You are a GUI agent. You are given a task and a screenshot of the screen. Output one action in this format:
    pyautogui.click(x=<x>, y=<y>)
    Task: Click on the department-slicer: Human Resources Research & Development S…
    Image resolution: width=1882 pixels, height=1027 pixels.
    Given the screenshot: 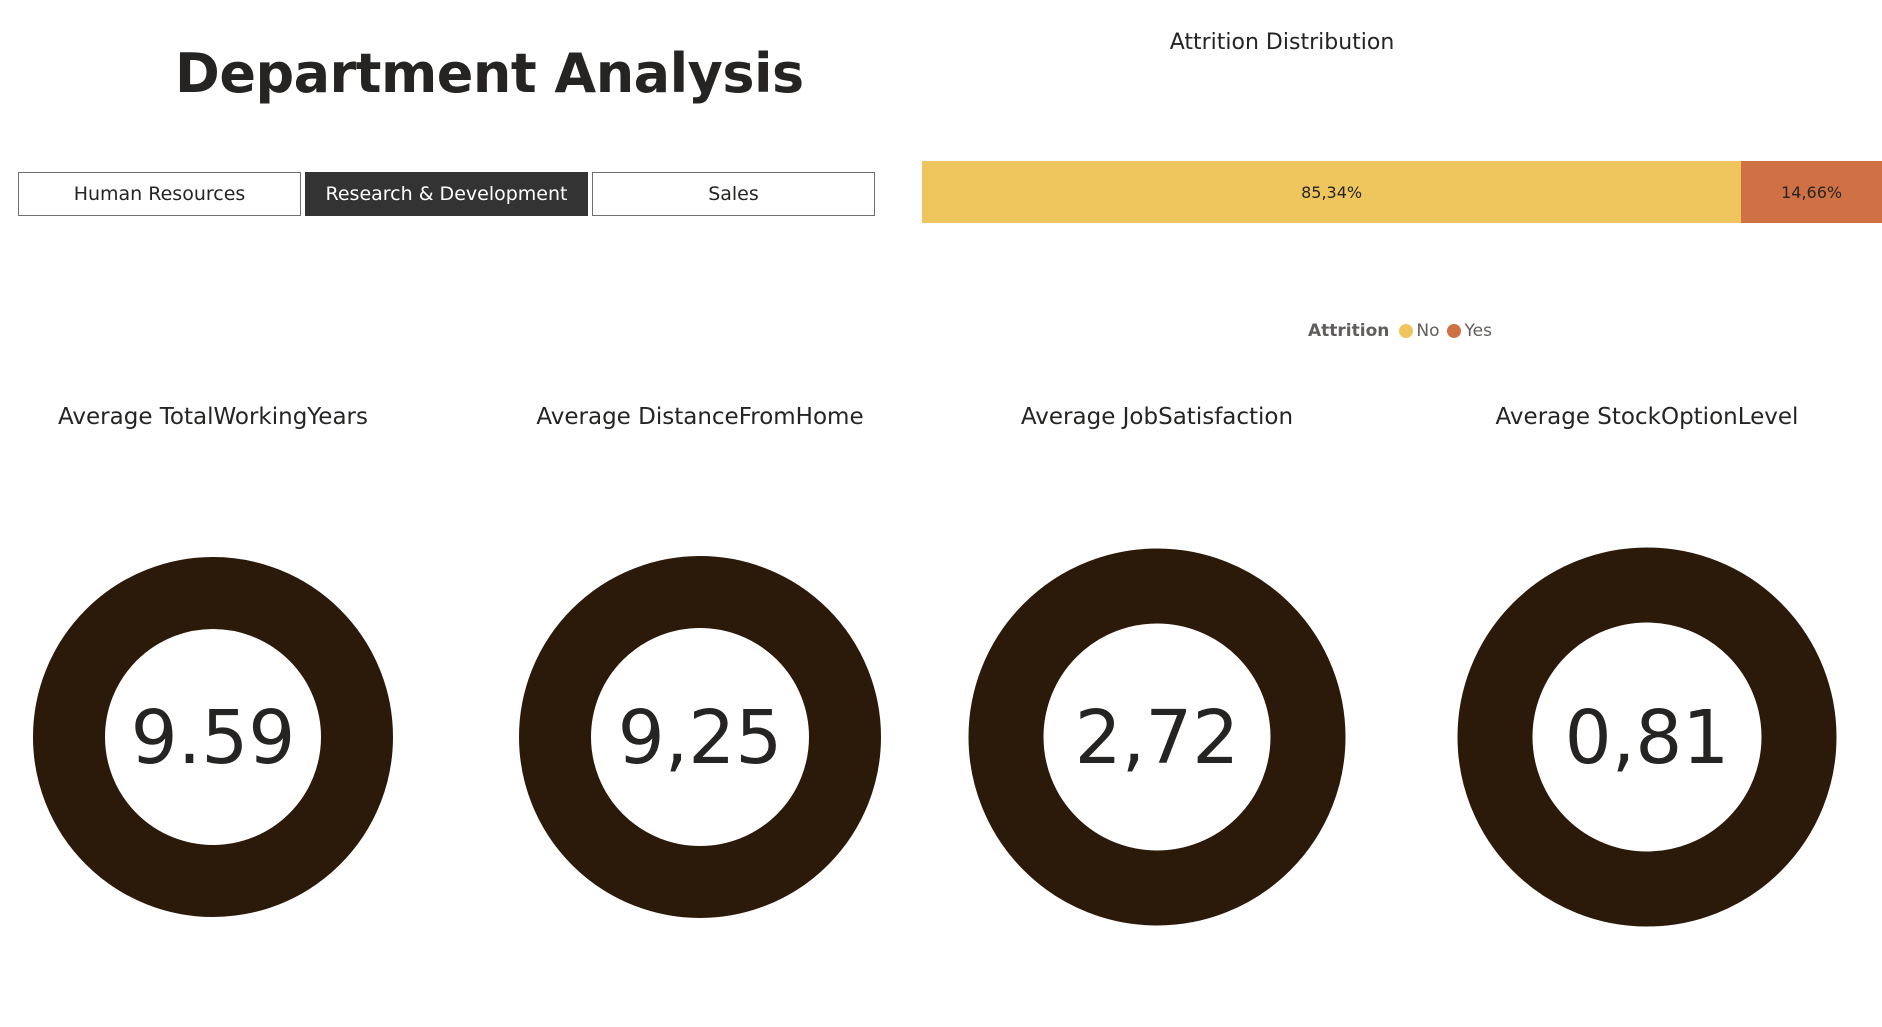 What is the action you would take?
    pyautogui.click(x=446, y=195)
    